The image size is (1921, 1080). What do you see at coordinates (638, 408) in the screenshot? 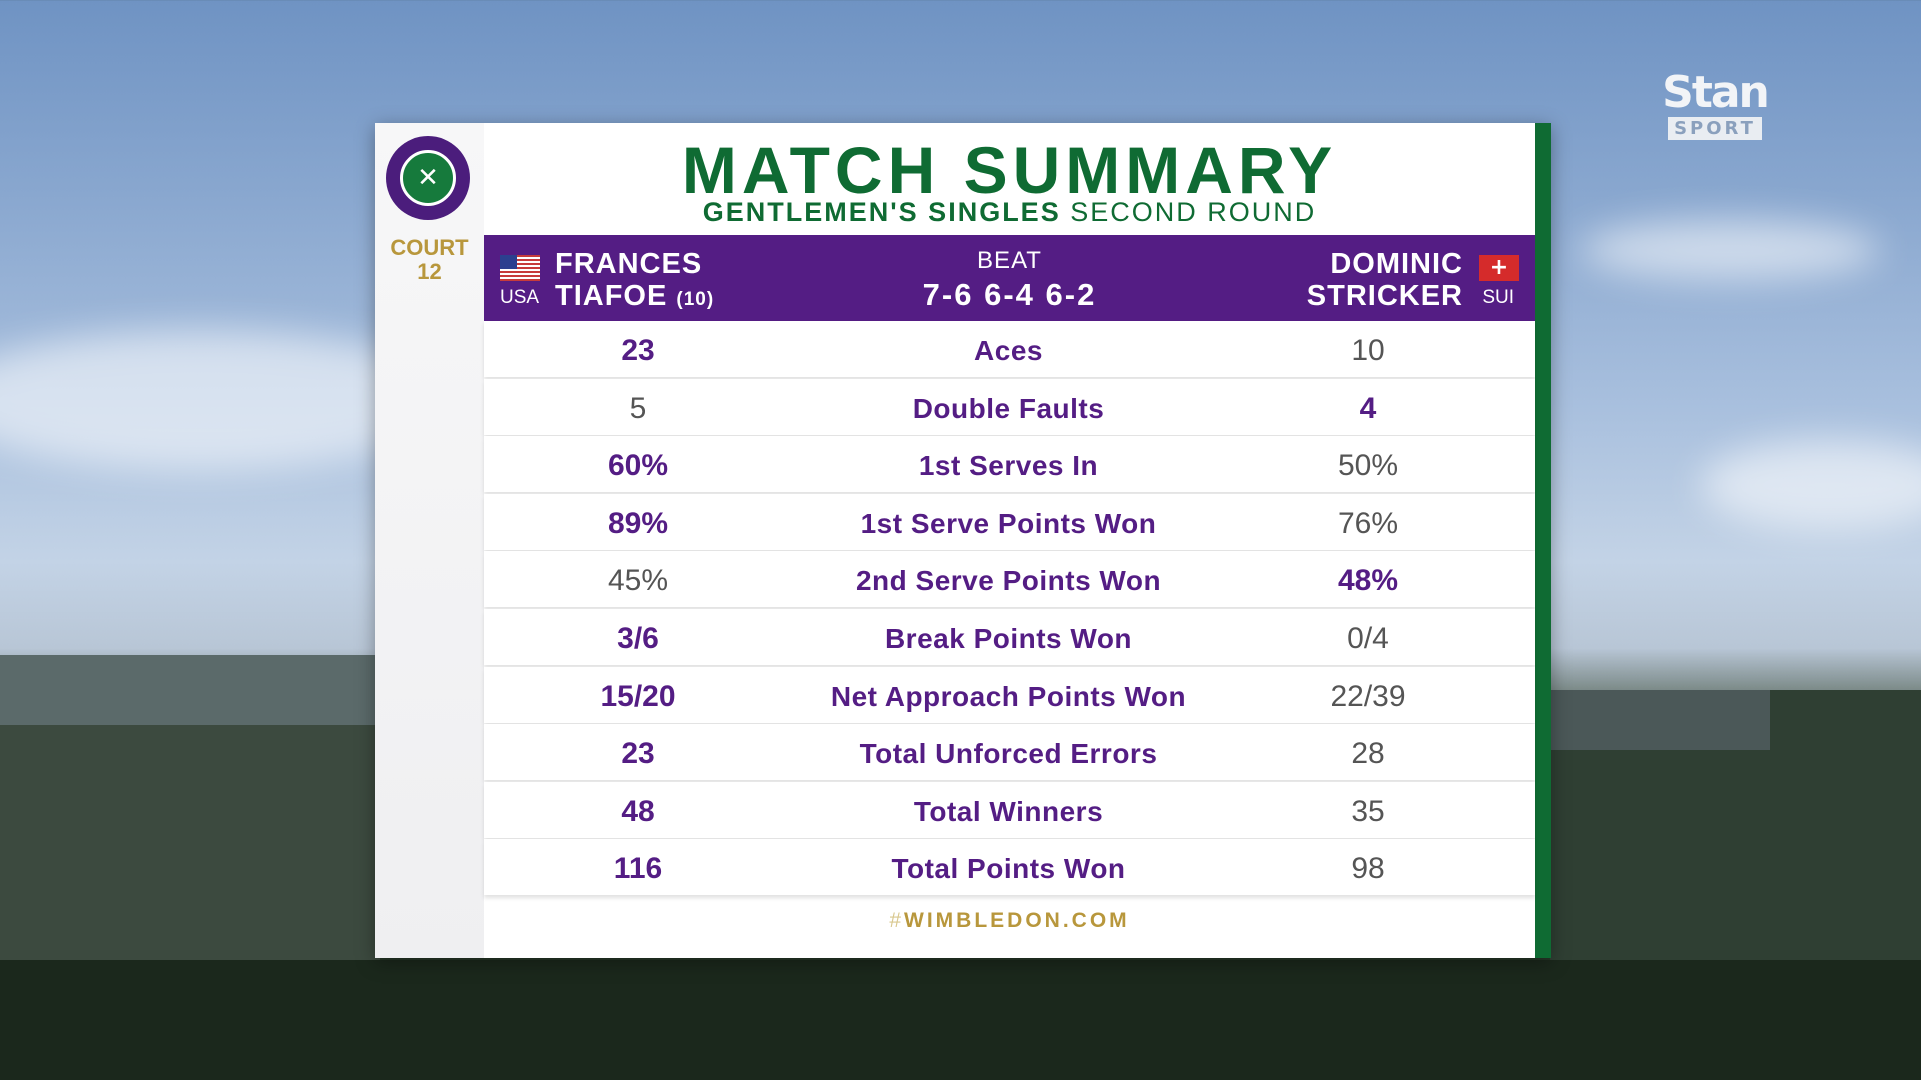
I see `stat-left-value: 5` at bounding box center [638, 408].